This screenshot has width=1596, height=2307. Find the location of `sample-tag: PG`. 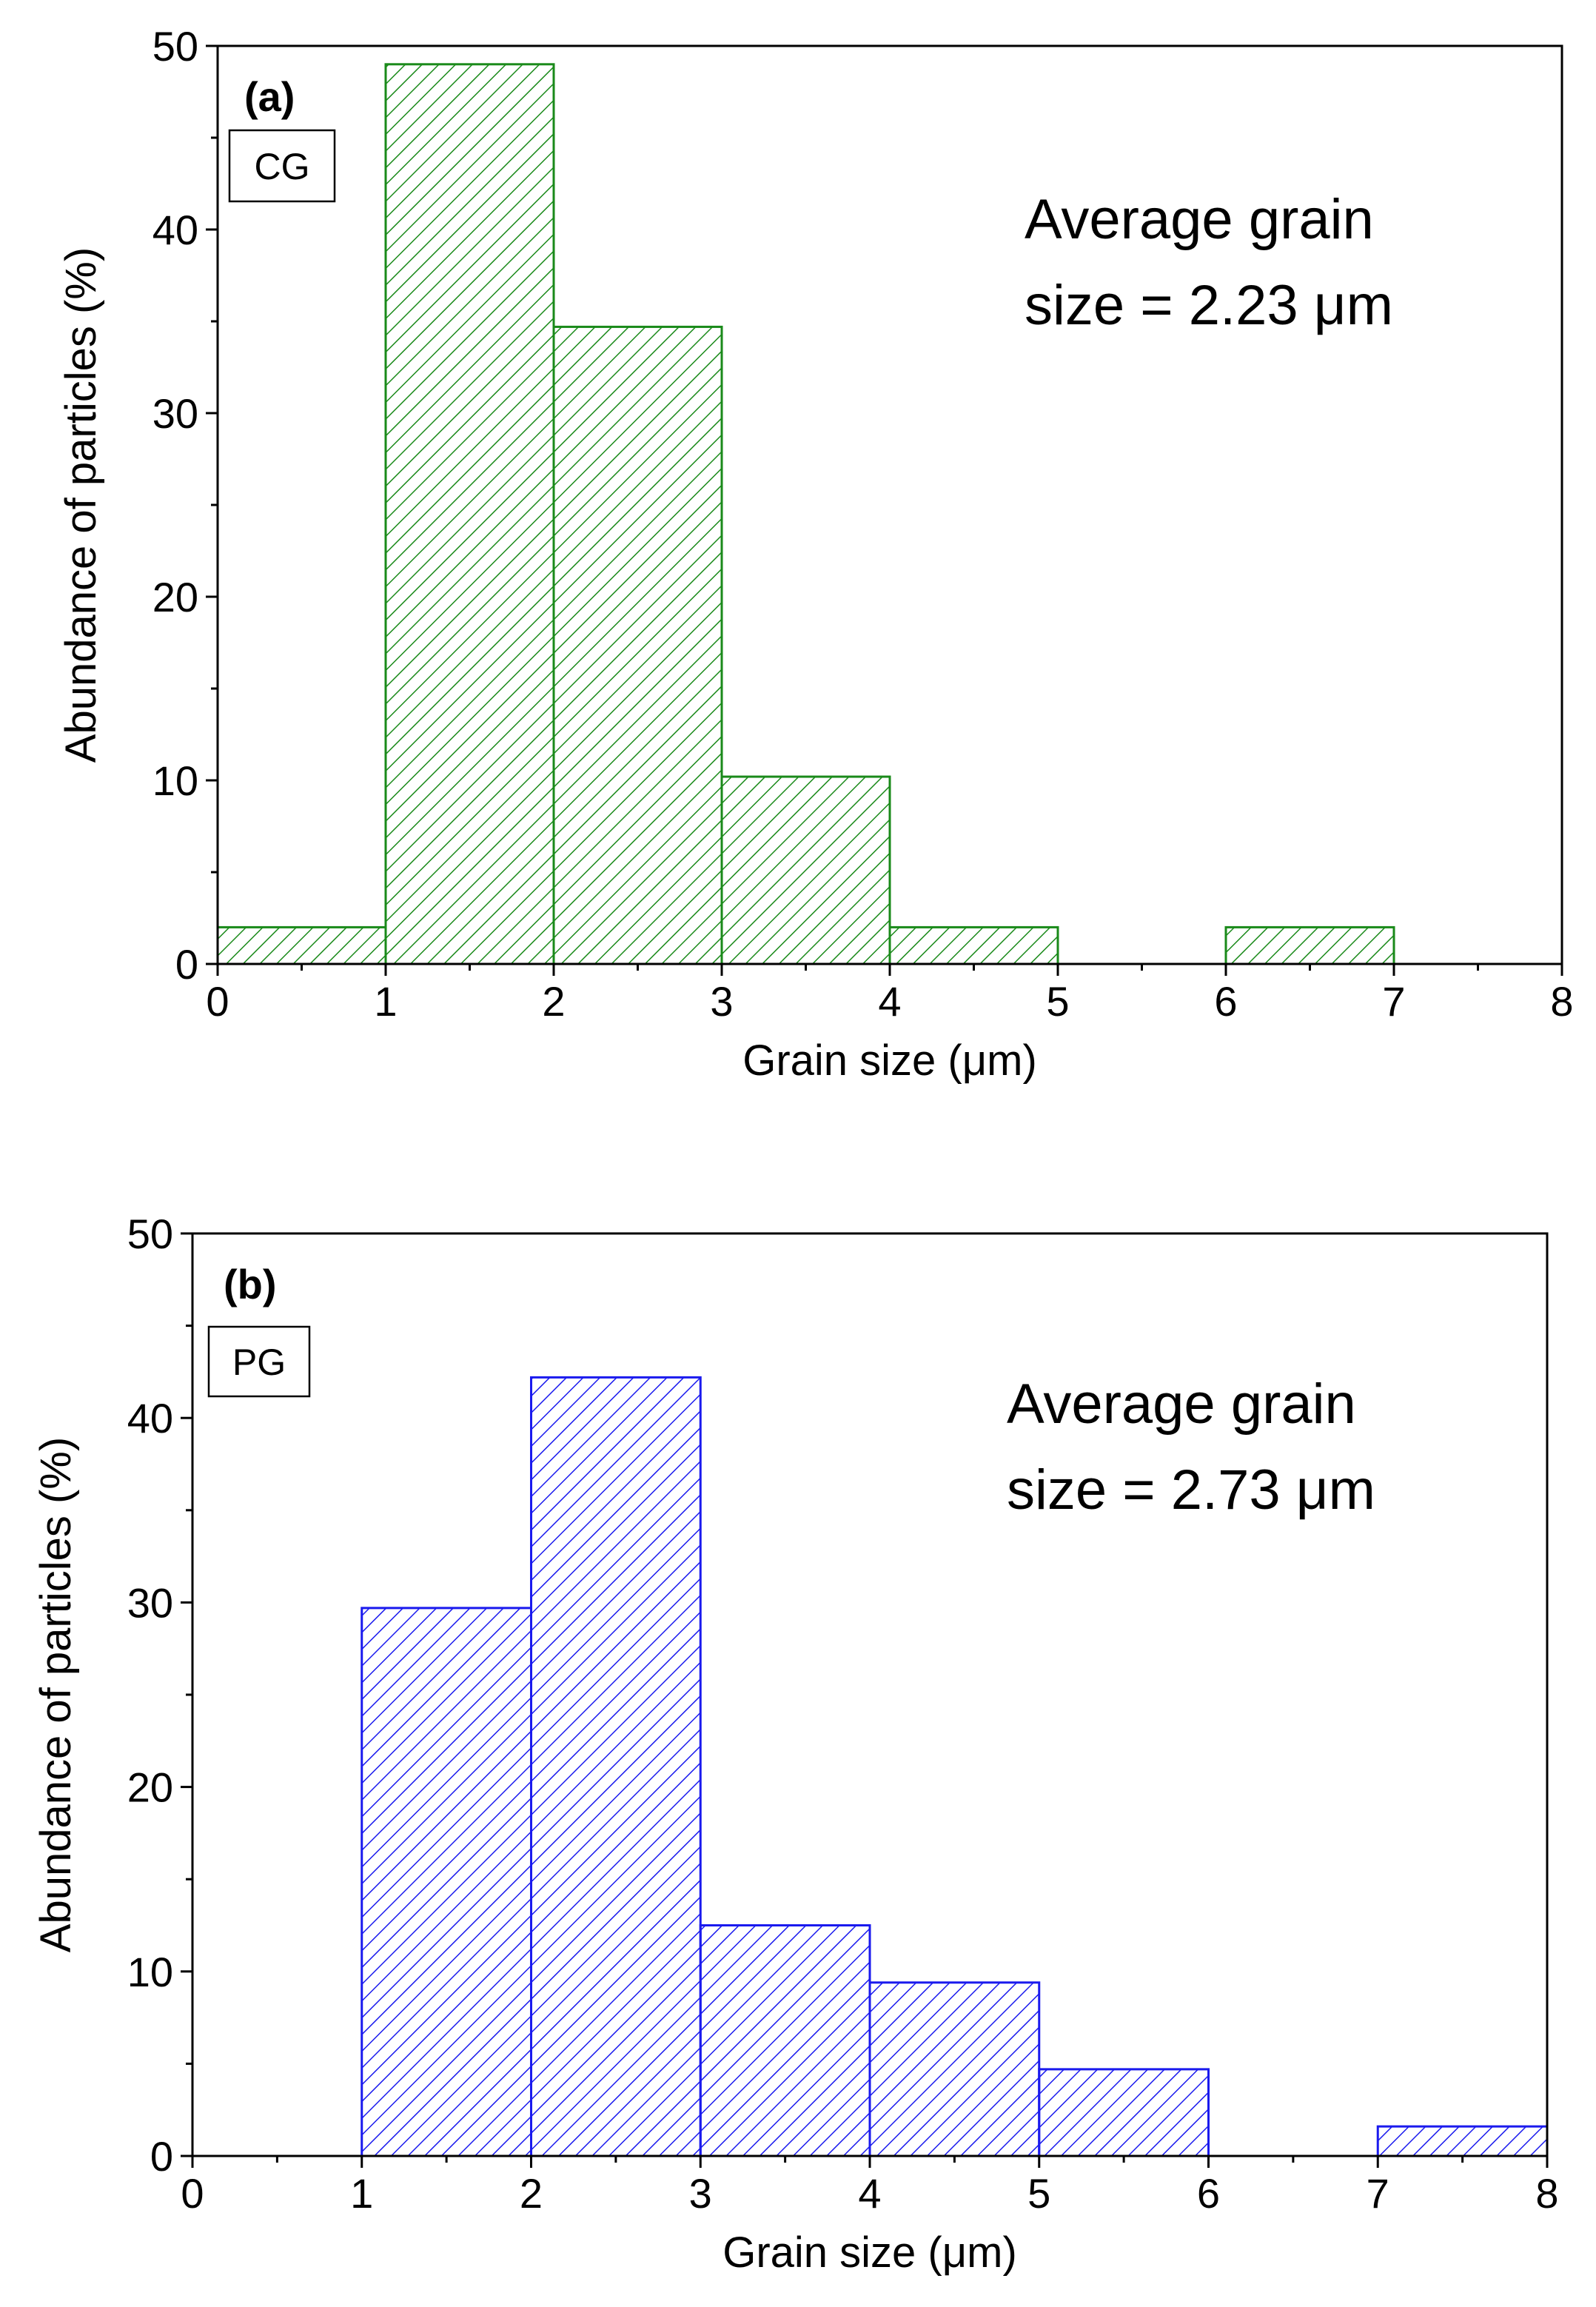

sample-tag: PG is located at coordinates (259, 1362).